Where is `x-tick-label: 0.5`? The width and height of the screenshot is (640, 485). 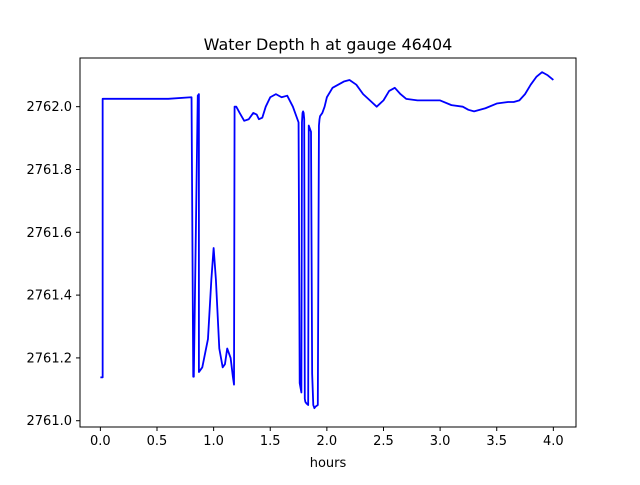
x-tick-label: 0.5 is located at coordinates (157, 441).